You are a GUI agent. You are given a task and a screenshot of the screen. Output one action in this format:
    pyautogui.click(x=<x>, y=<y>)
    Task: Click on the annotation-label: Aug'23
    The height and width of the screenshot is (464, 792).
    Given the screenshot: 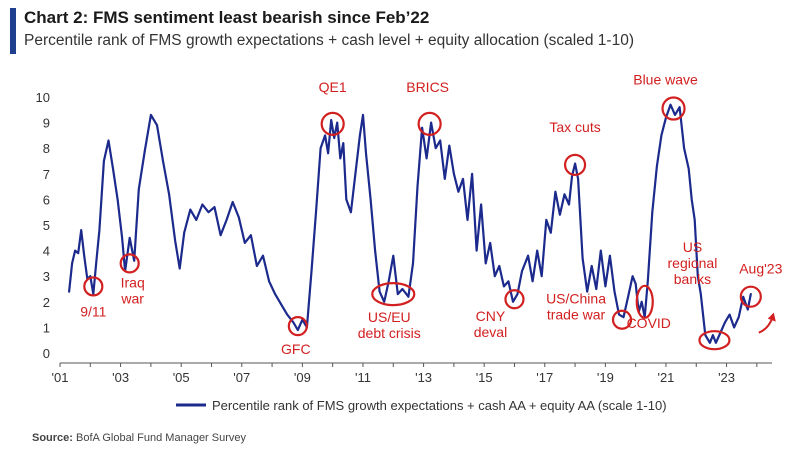 What is the action you would take?
    pyautogui.click(x=760, y=269)
    